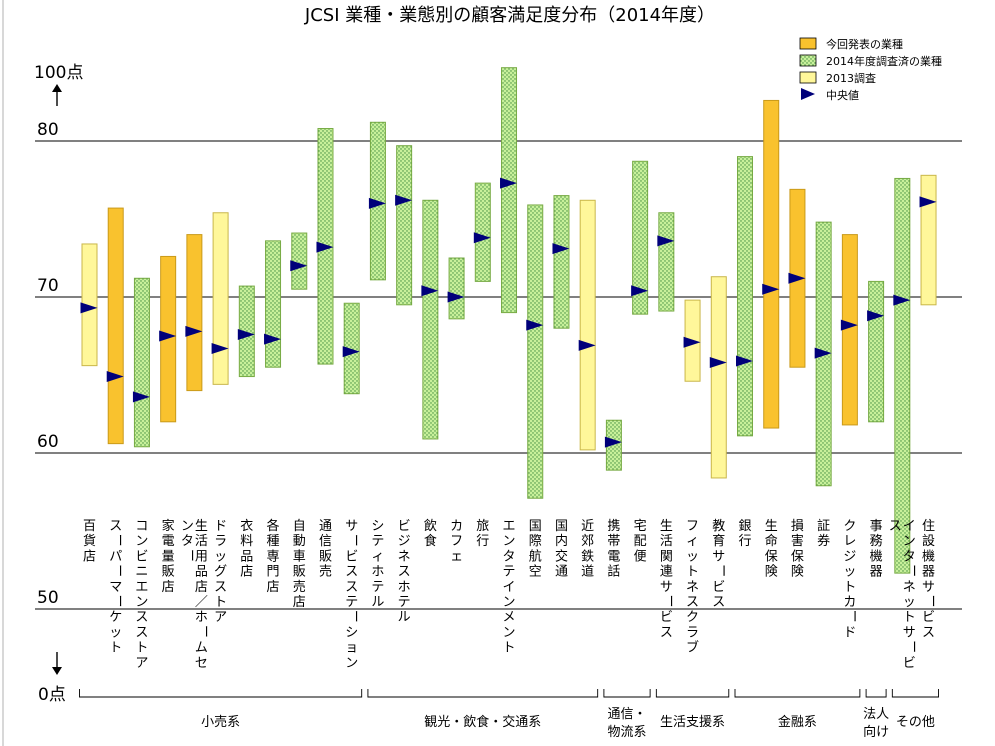 This screenshot has width=995, height=746. I want to click on svg-text: ジ, so click(404, 541).